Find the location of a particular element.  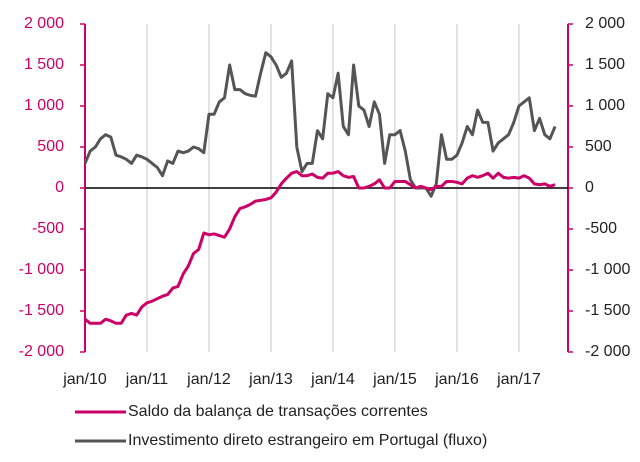

y-tick-label: 2 000 is located at coordinates (44, 23).